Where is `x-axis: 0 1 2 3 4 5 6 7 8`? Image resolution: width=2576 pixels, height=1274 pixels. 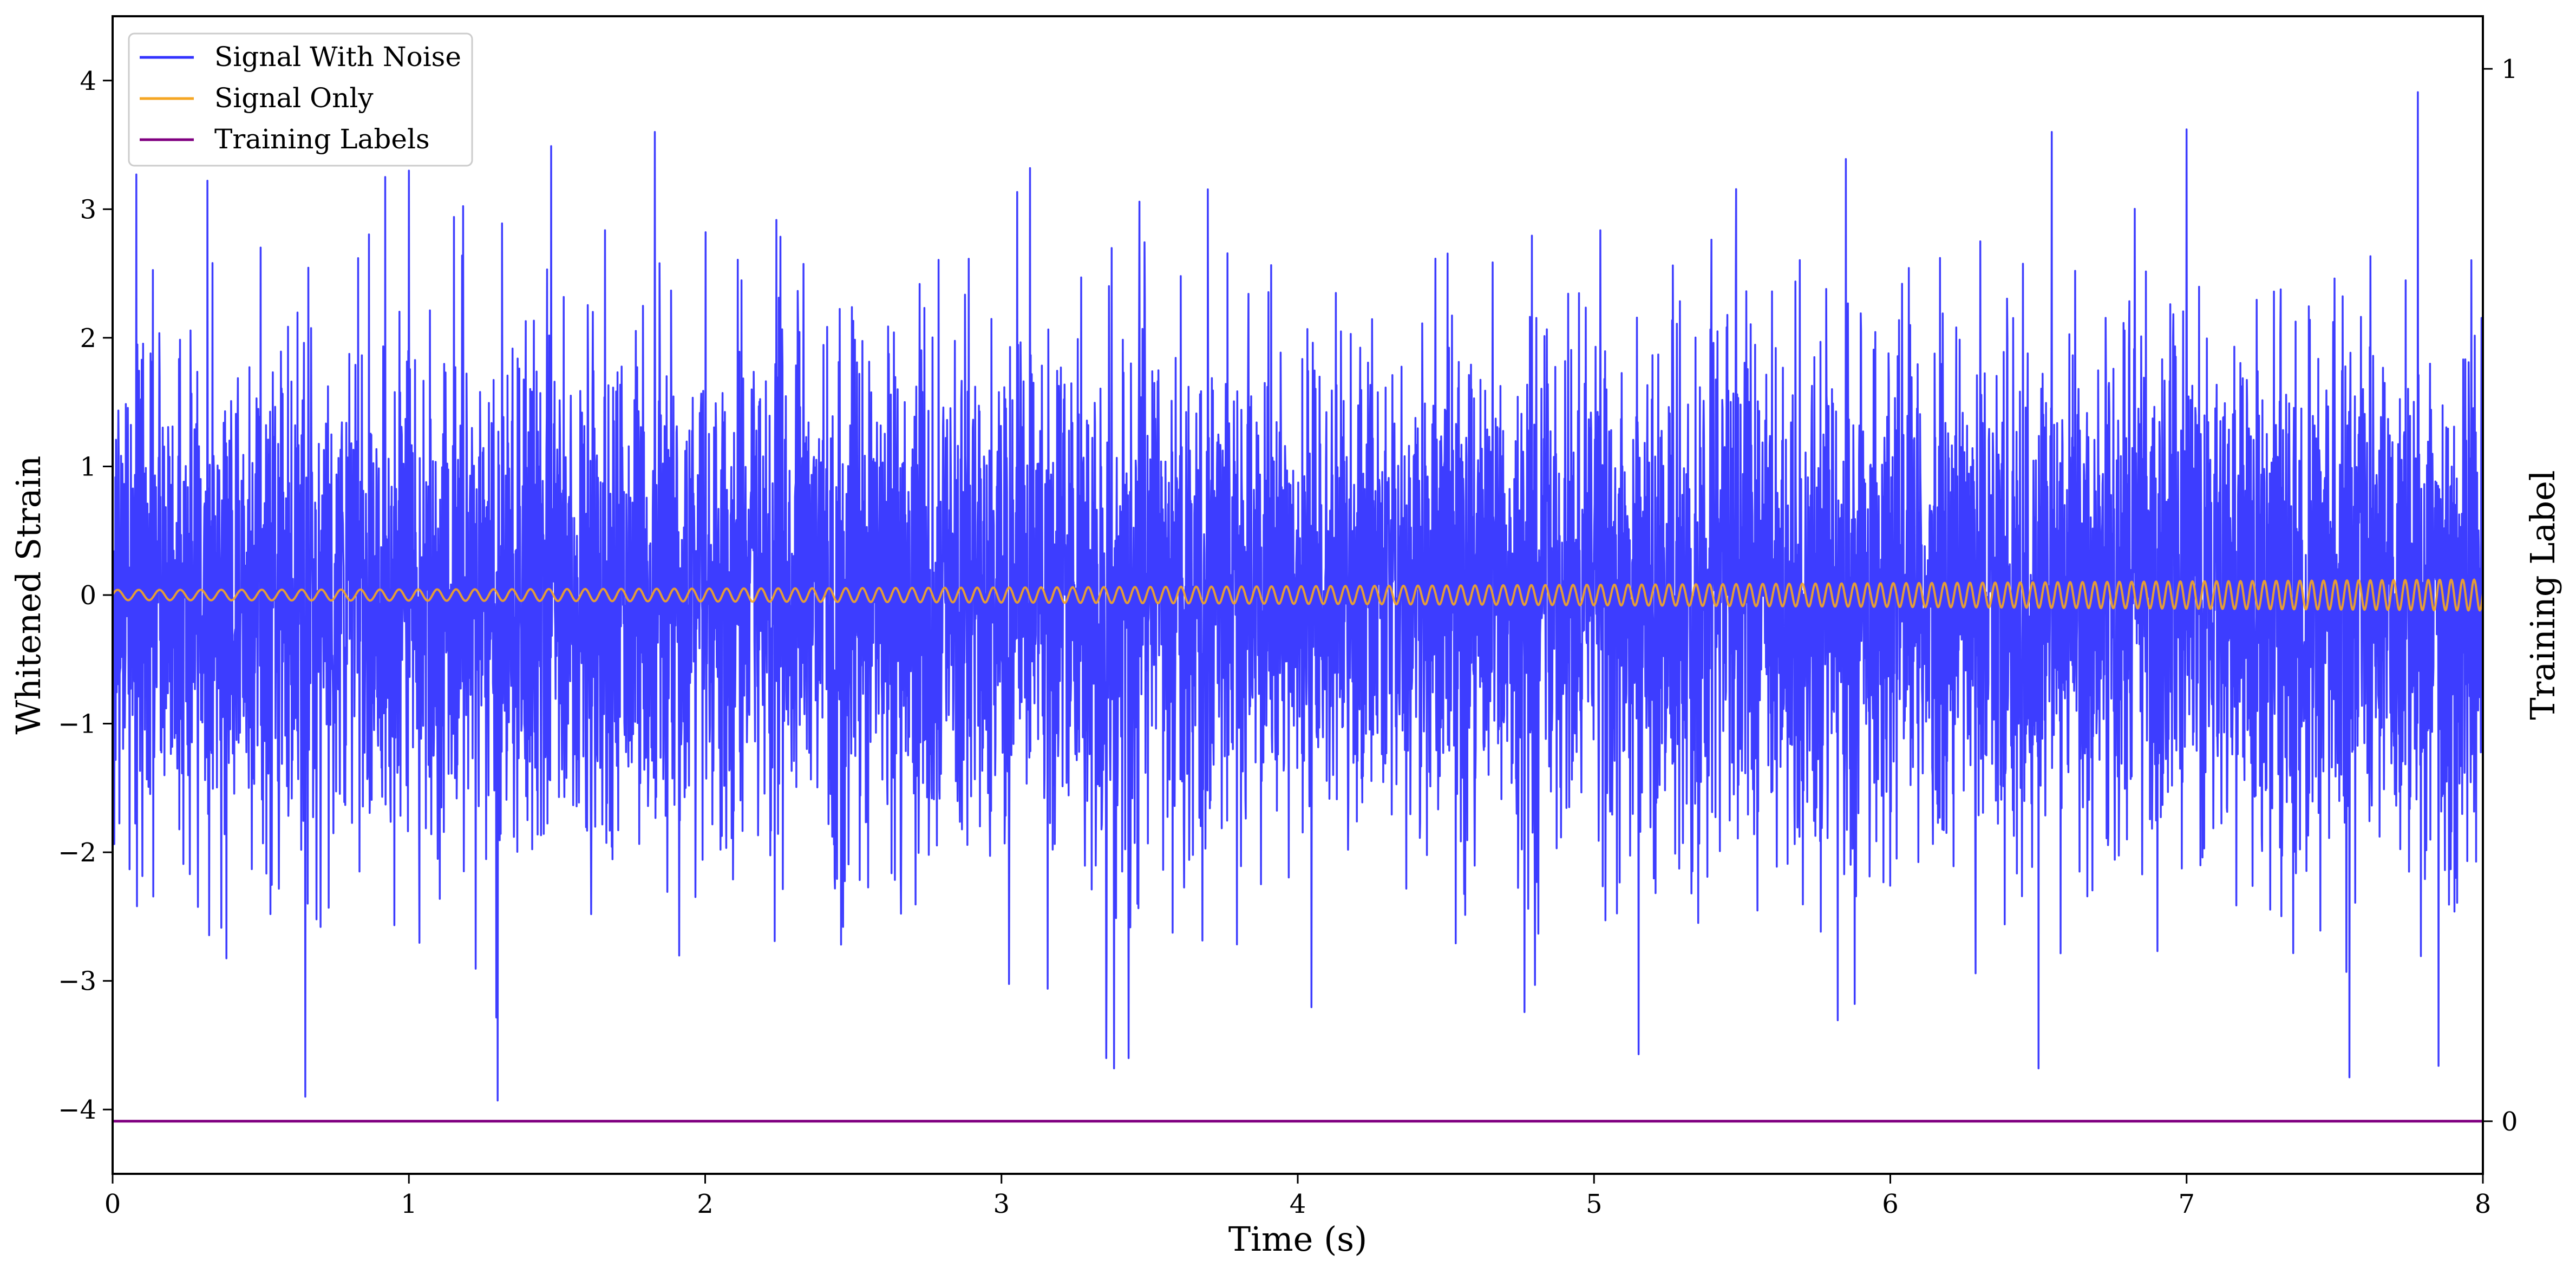 x-axis: 0 1 2 3 4 5 6 7 8 is located at coordinates (1298, 1196).